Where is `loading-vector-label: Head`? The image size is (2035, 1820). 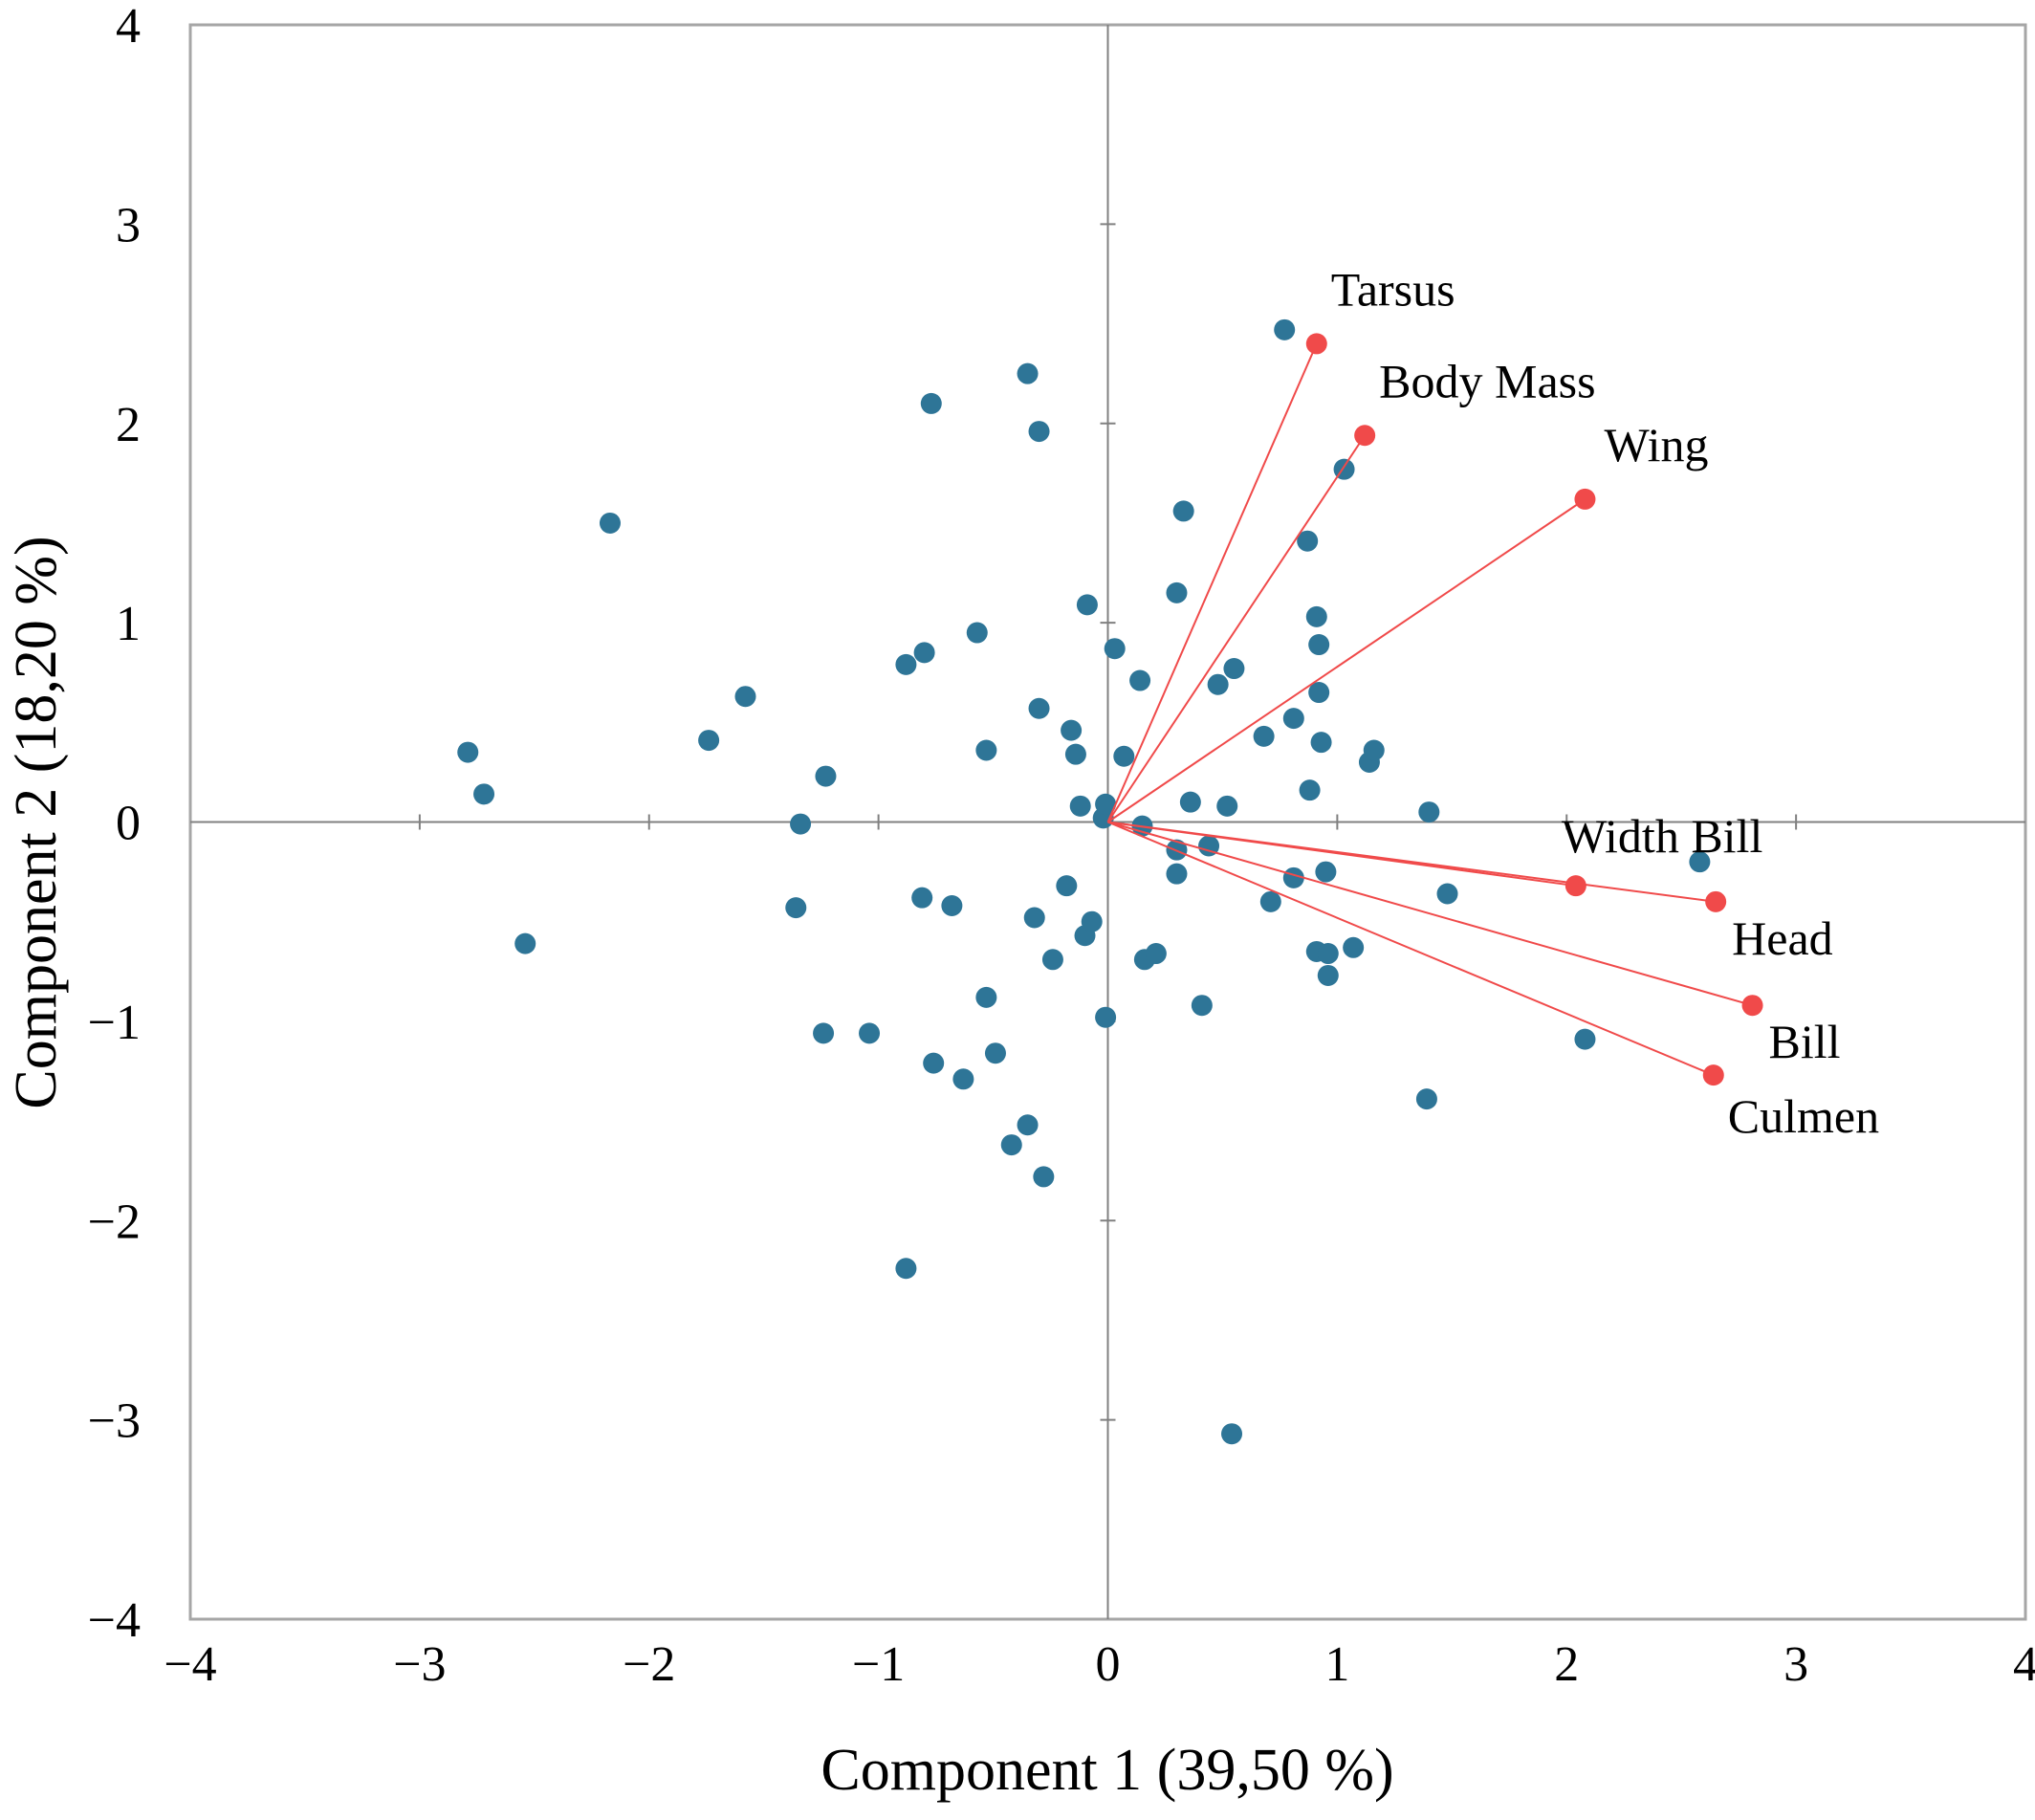 loading-vector-label: Head is located at coordinates (1783, 938).